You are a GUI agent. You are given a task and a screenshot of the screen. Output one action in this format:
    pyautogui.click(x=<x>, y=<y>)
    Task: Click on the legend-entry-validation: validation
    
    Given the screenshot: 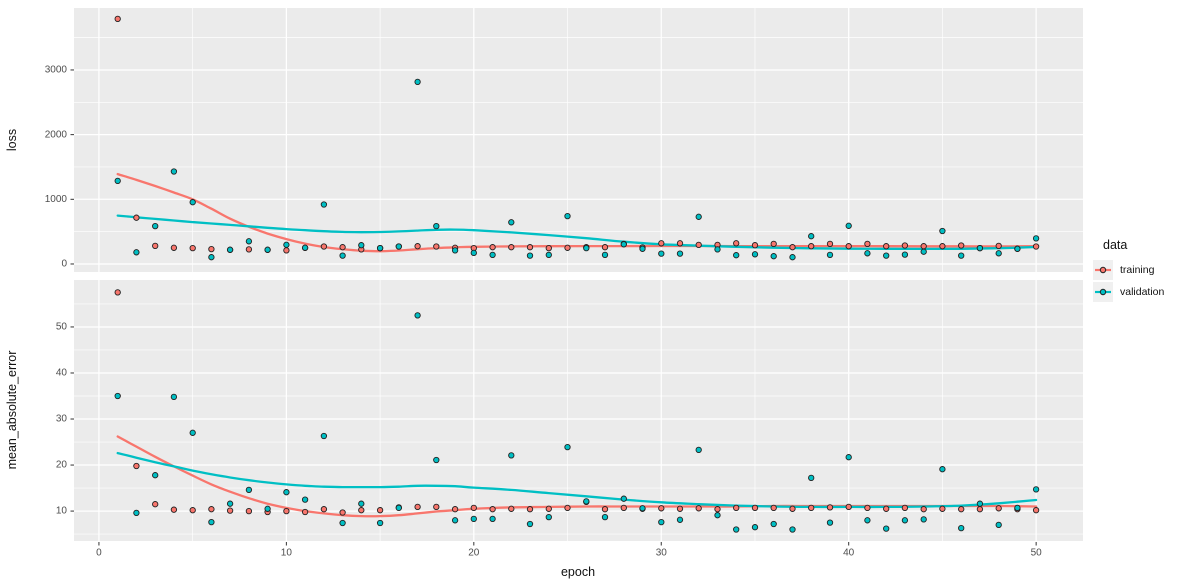 What is the action you would take?
    pyautogui.click(x=1128, y=292)
    